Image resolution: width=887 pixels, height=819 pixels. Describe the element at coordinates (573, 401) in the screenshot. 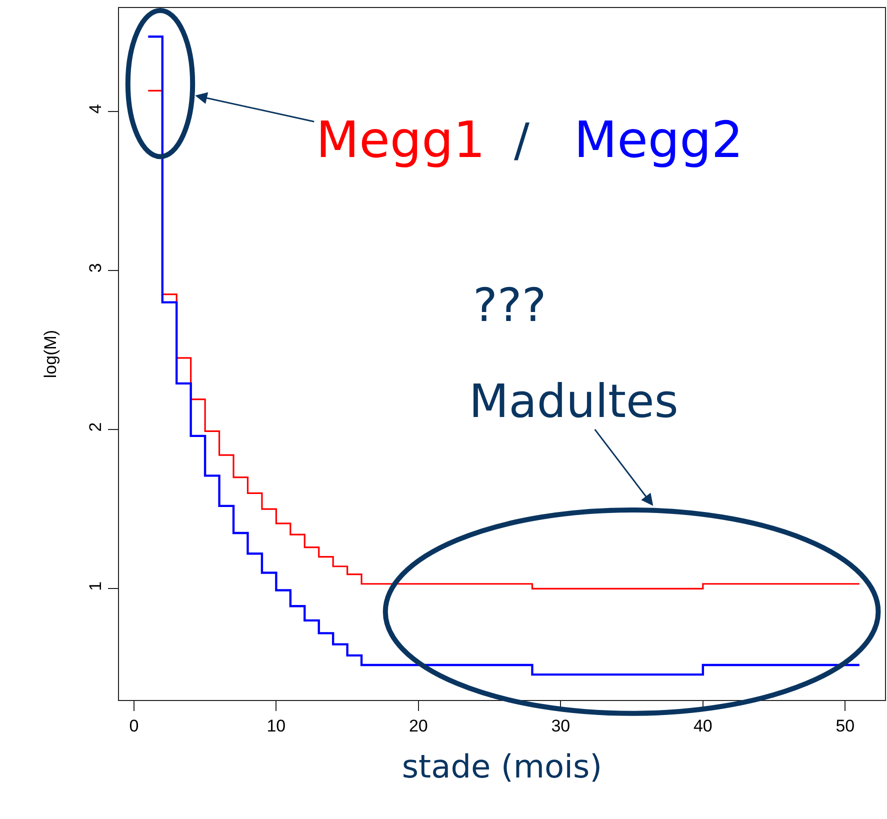

I see `annotation: Madultes` at that location.